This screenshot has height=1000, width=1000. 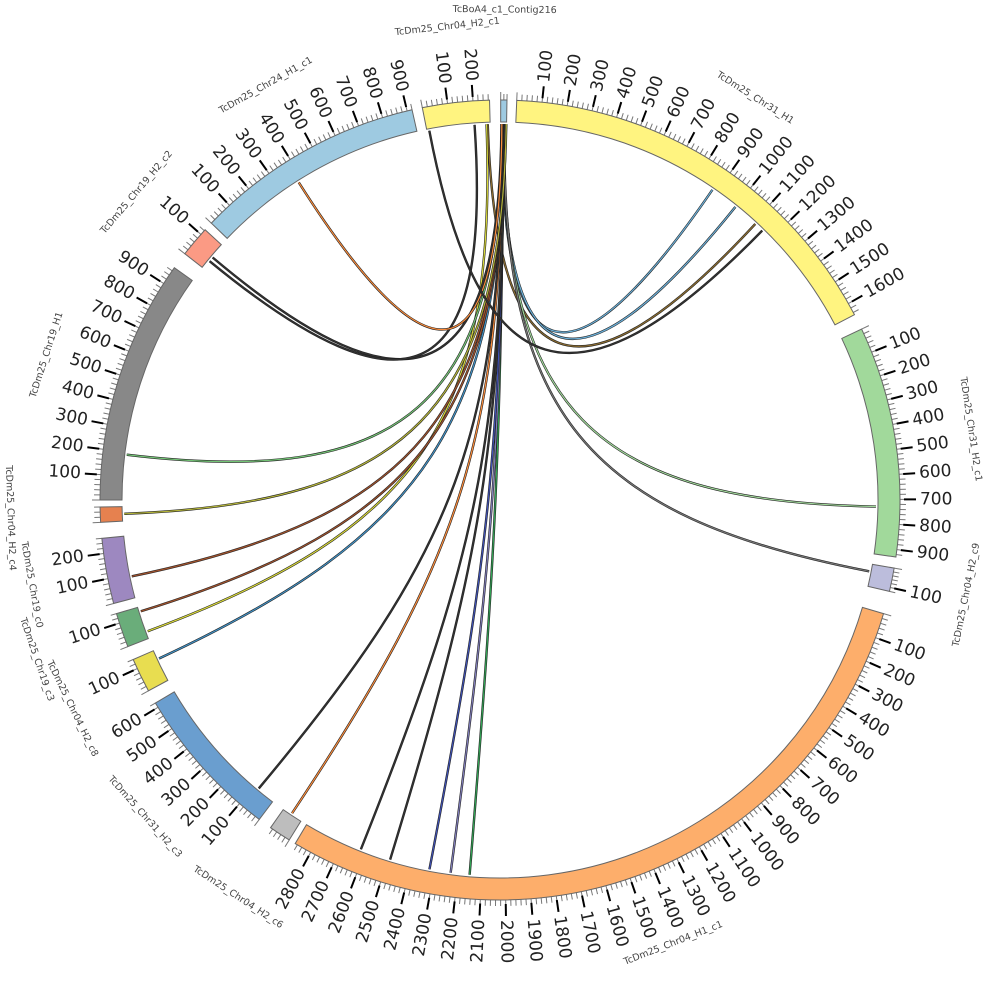 I want to click on segment-tcdm25-chr24-h1-c1, so click(x=314, y=174).